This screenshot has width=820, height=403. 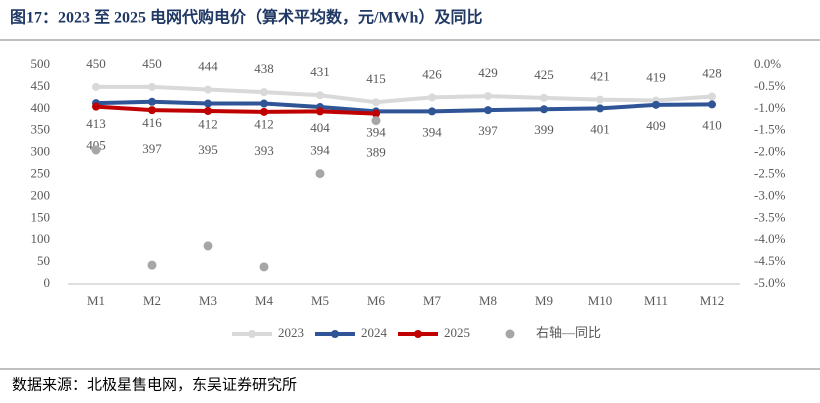 I want to click on data-label: 405, so click(x=96, y=145).